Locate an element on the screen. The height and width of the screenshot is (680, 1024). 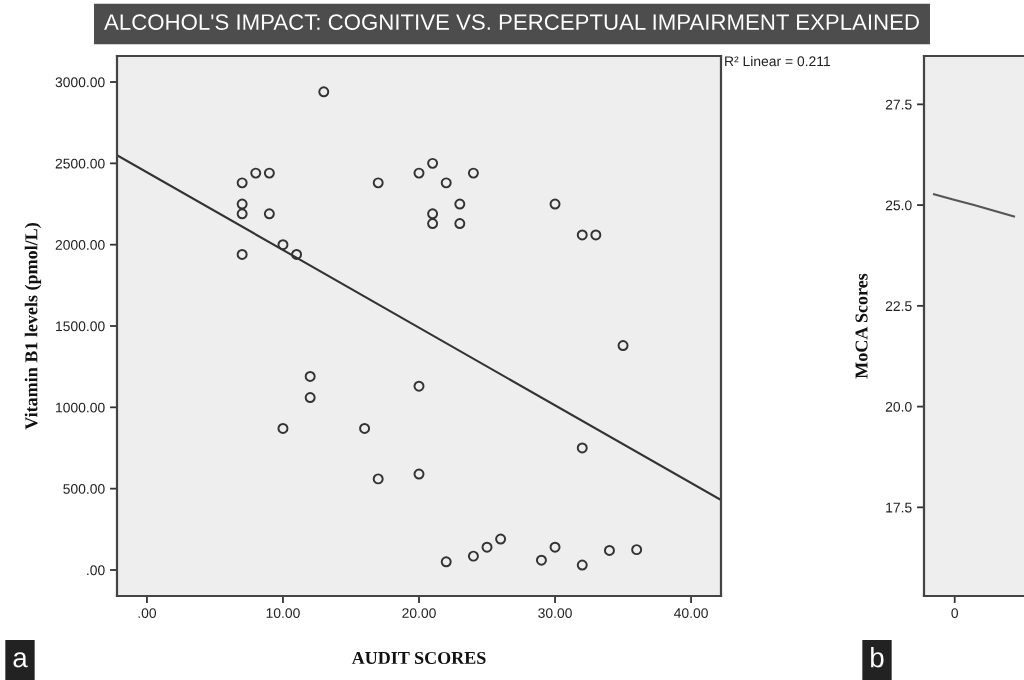
y-tick-label: 2500.00 is located at coordinates (80, 163).